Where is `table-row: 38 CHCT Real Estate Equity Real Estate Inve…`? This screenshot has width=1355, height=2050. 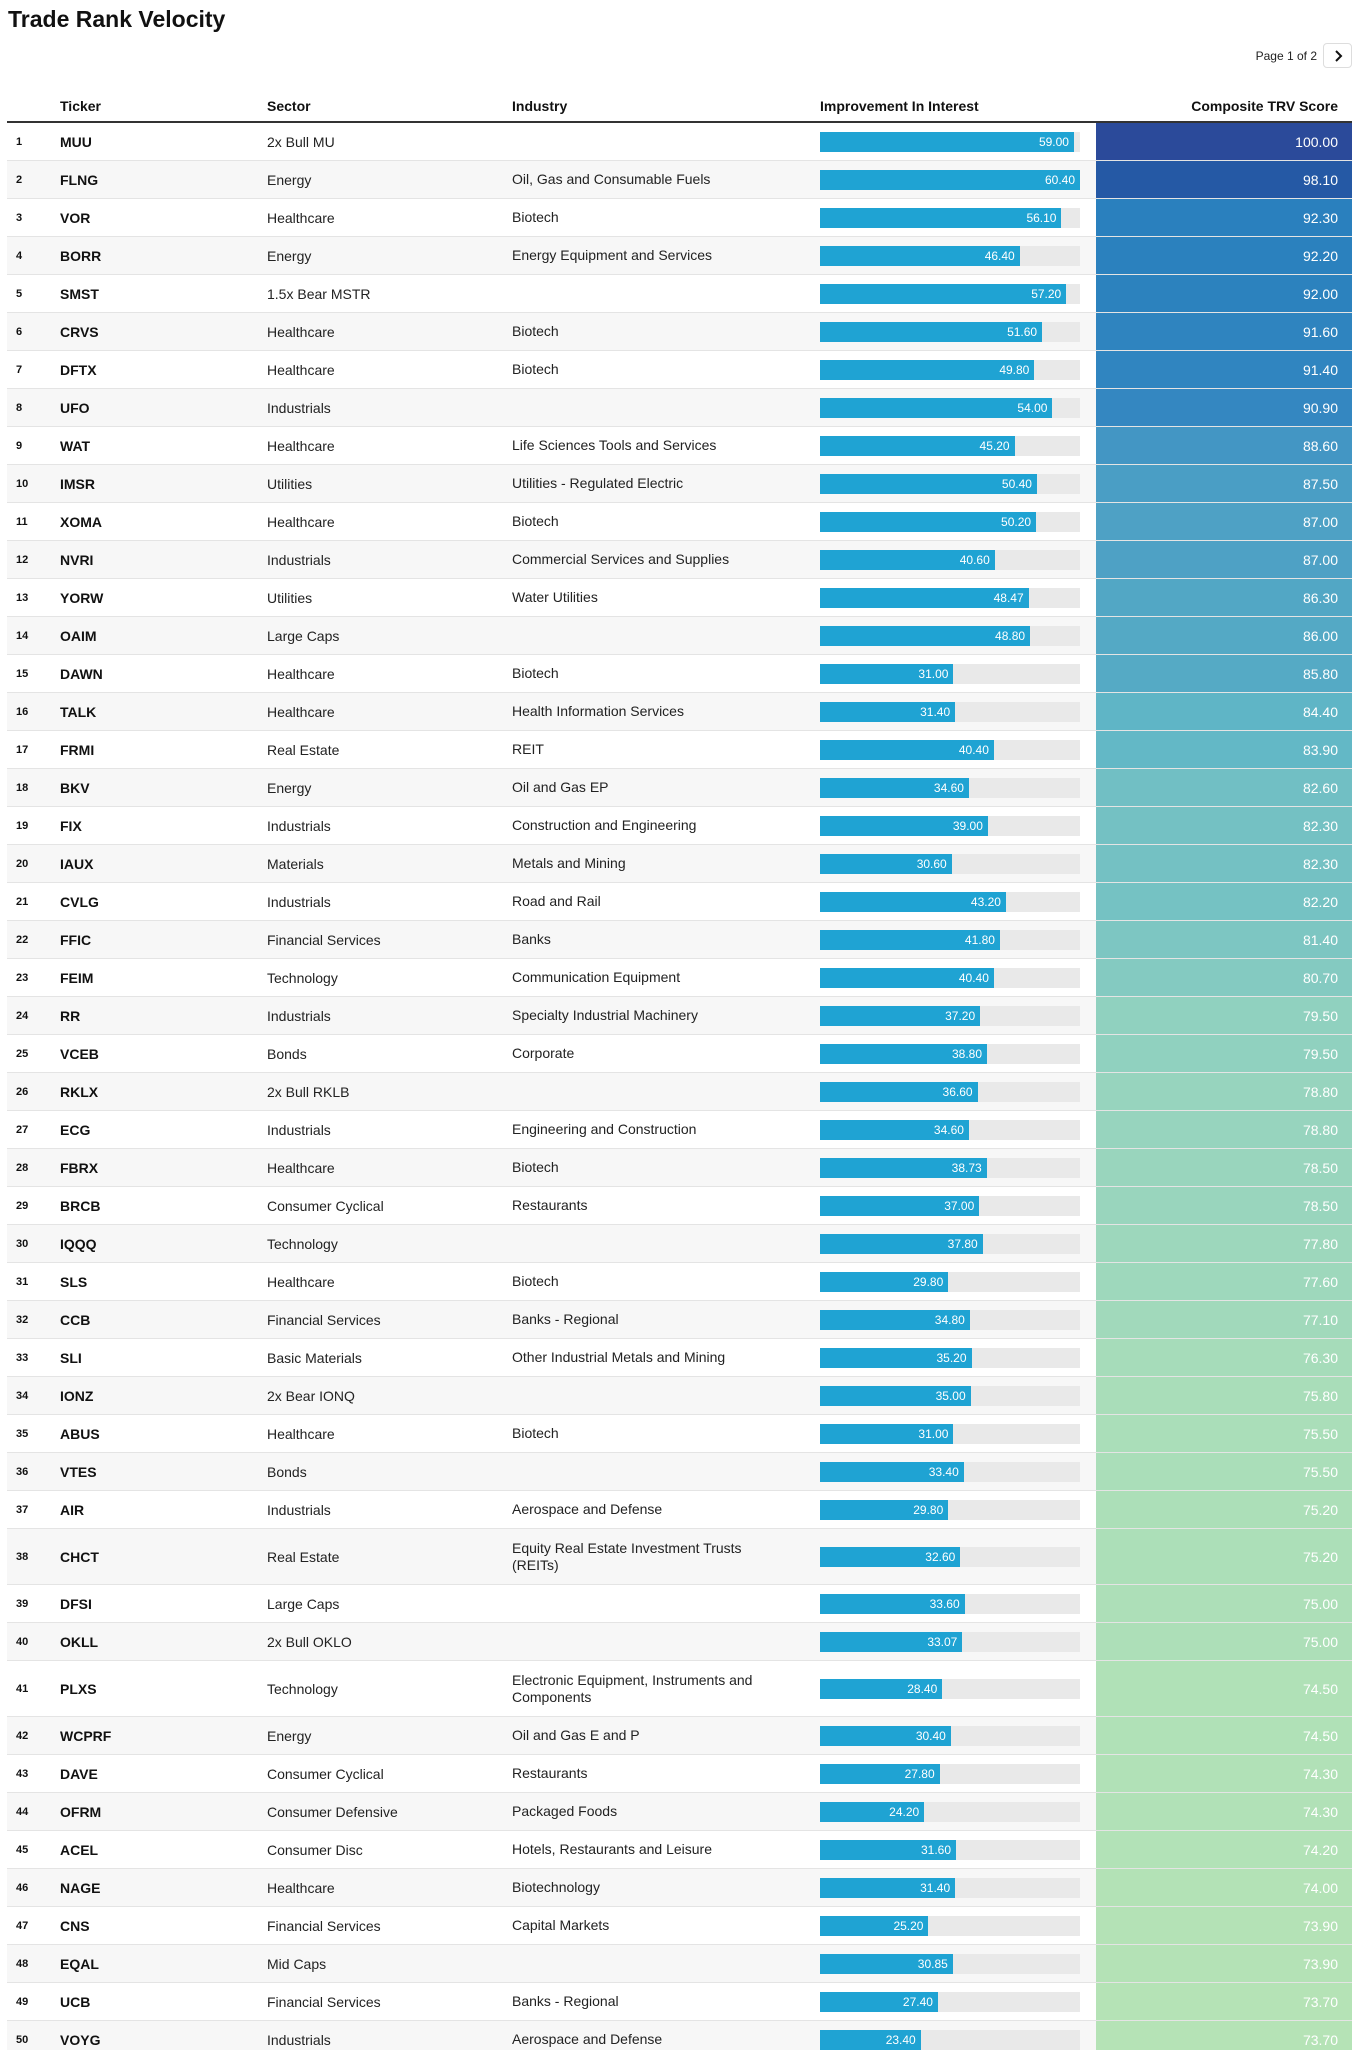 table-row: 38 CHCT Real Estate Equity Real Estate Inve… is located at coordinates (679, 1557).